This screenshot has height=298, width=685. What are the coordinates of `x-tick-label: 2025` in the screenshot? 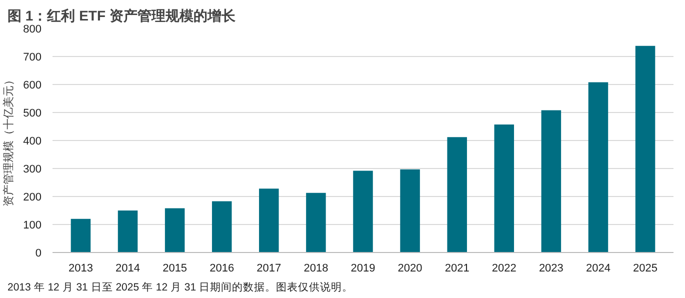 It's located at (645, 268).